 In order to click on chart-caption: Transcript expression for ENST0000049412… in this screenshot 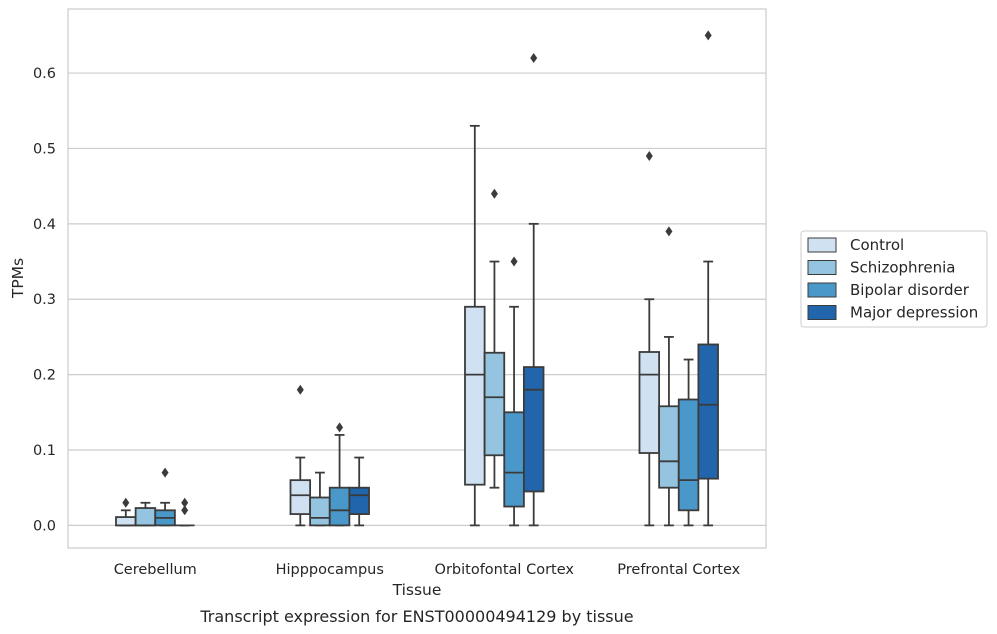, I will do `click(416, 616)`.